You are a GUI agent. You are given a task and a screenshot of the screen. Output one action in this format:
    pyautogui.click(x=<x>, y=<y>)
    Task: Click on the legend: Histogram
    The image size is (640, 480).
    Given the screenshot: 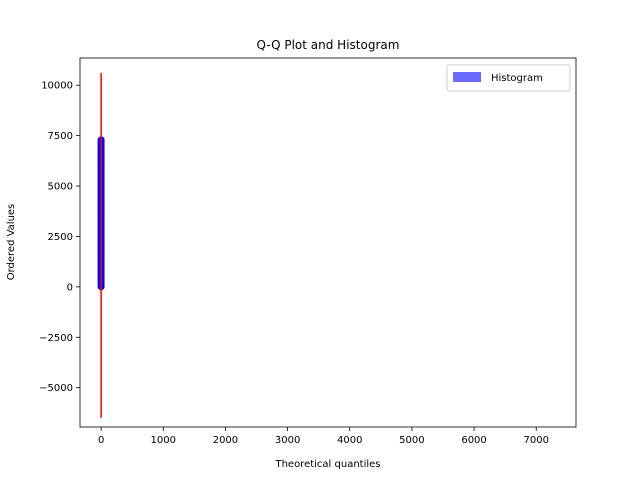 What is the action you would take?
    pyautogui.click(x=508, y=78)
    